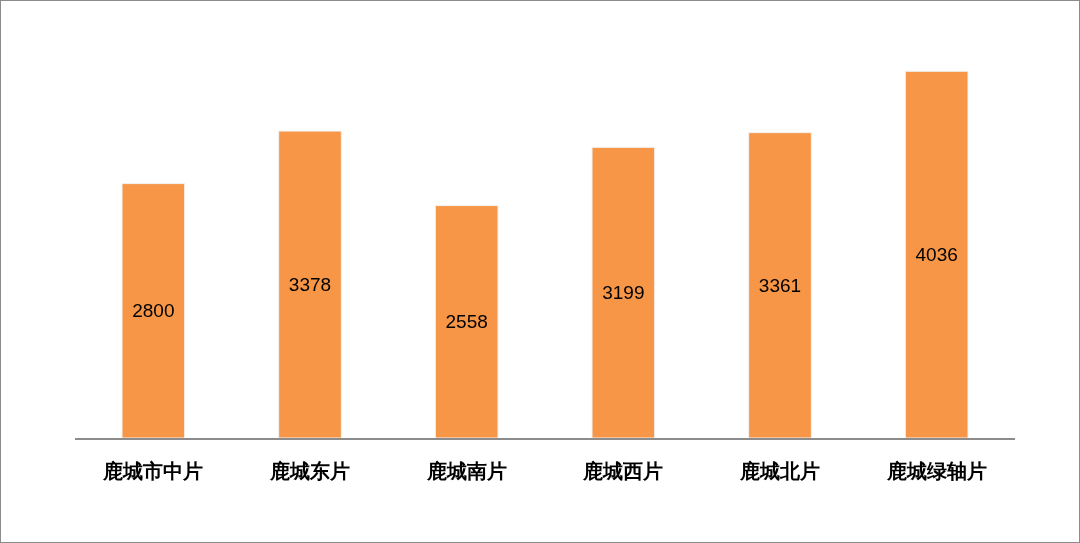 The image size is (1080, 543). What do you see at coordinates (623, 470) in the screenshot?
I see `x-tick-label: 鹿城西片` at bounding box center [623, 470].